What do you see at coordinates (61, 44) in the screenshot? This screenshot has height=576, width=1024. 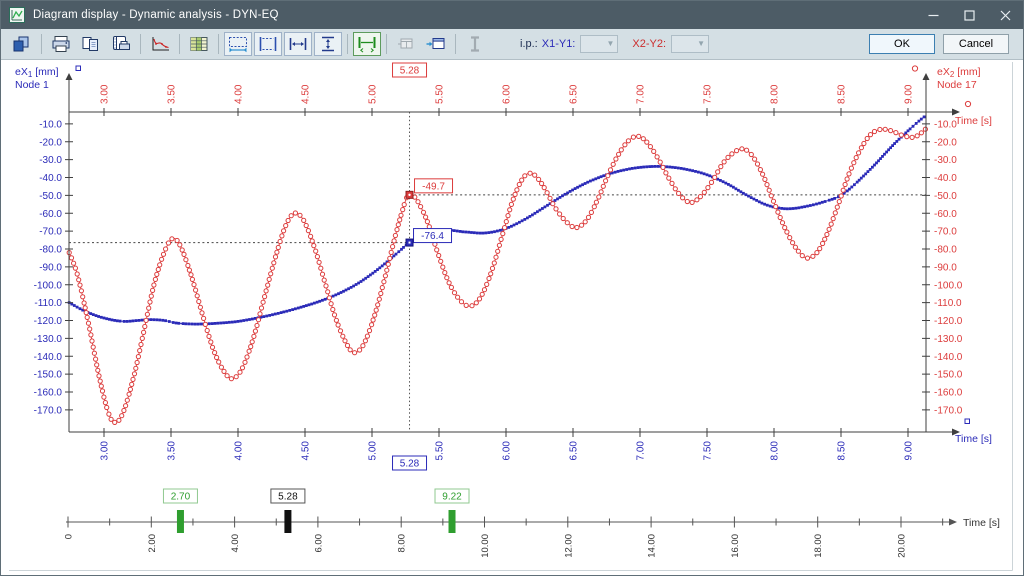 I see `print-button` at bounding box center [61, 44].